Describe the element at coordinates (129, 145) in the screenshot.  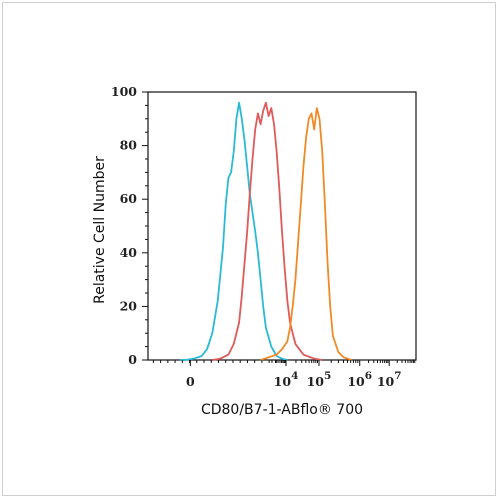
I see `y-tick-label: 80` at that location.